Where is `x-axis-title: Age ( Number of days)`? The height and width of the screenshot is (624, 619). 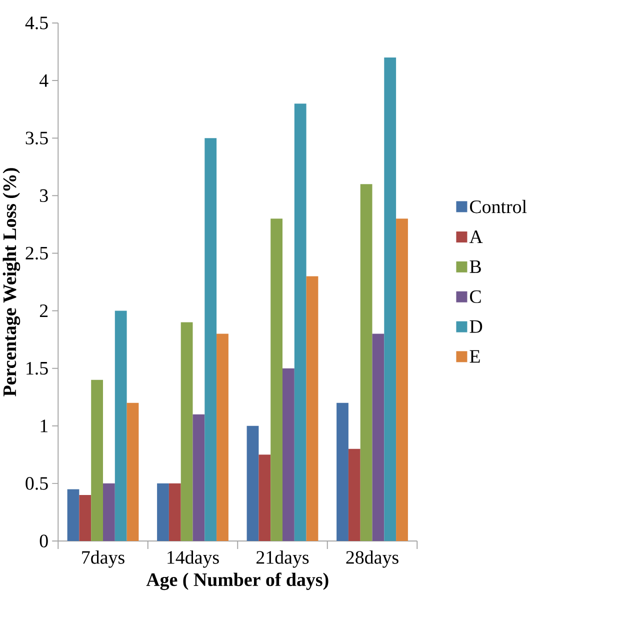
x-axis-title: Age ( Number of days) is located at coordinates (237, 581).